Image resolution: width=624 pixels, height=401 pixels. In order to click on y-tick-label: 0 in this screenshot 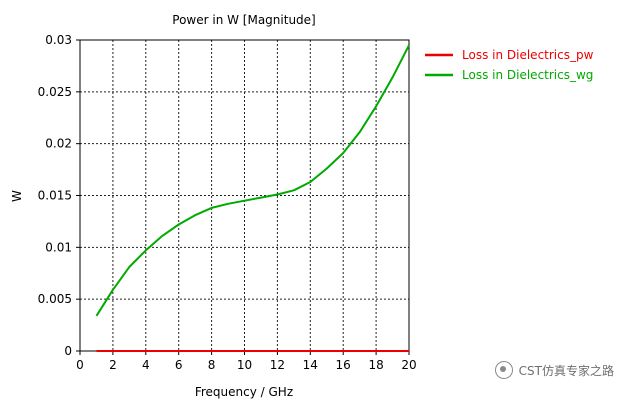, I will do `click(68, 351)`.